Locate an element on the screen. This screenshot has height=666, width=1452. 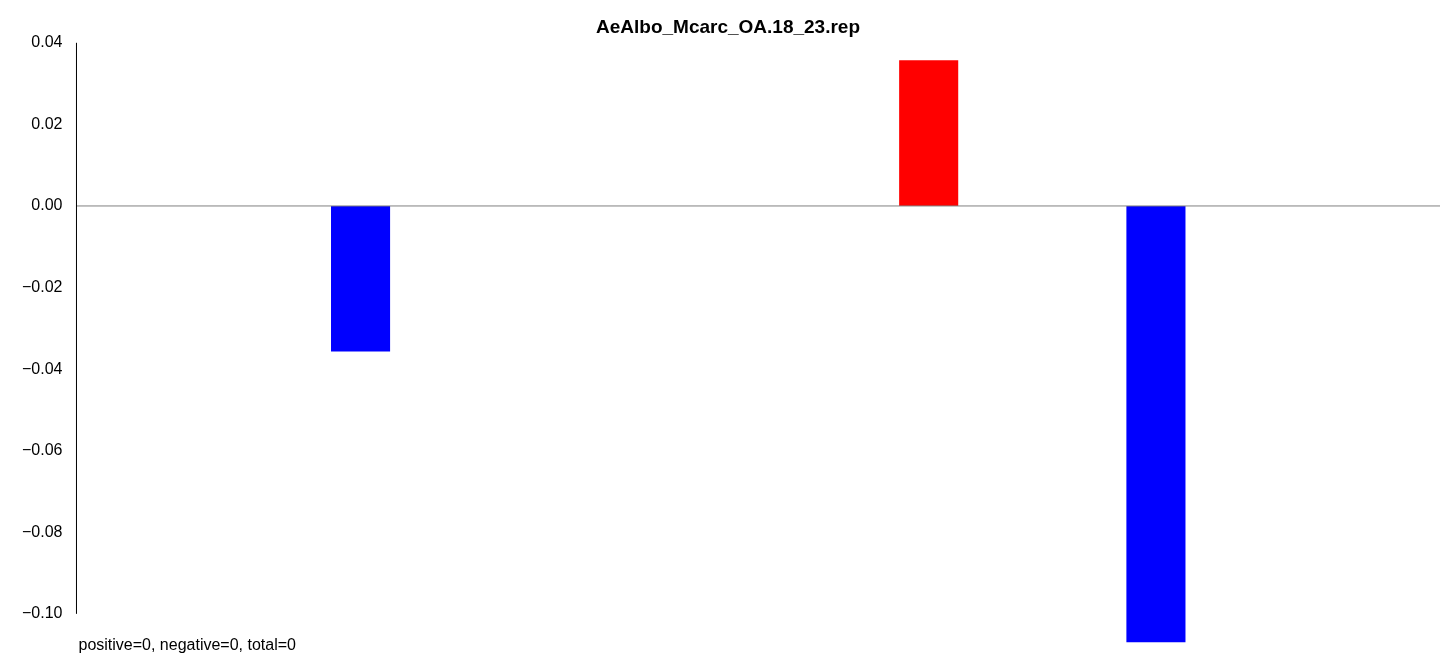
y-tick-label: −0.04 is located at coordinates (42, 368).